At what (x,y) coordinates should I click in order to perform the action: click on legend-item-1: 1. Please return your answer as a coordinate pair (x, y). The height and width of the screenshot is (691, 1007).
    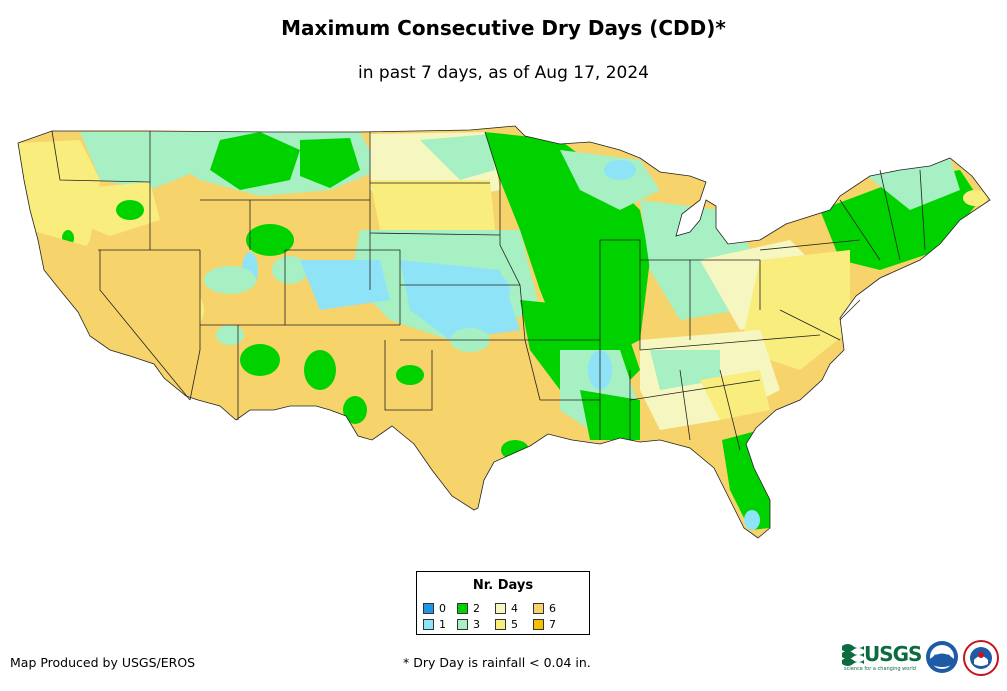
    Looking at the image, I should click on (434, 624).